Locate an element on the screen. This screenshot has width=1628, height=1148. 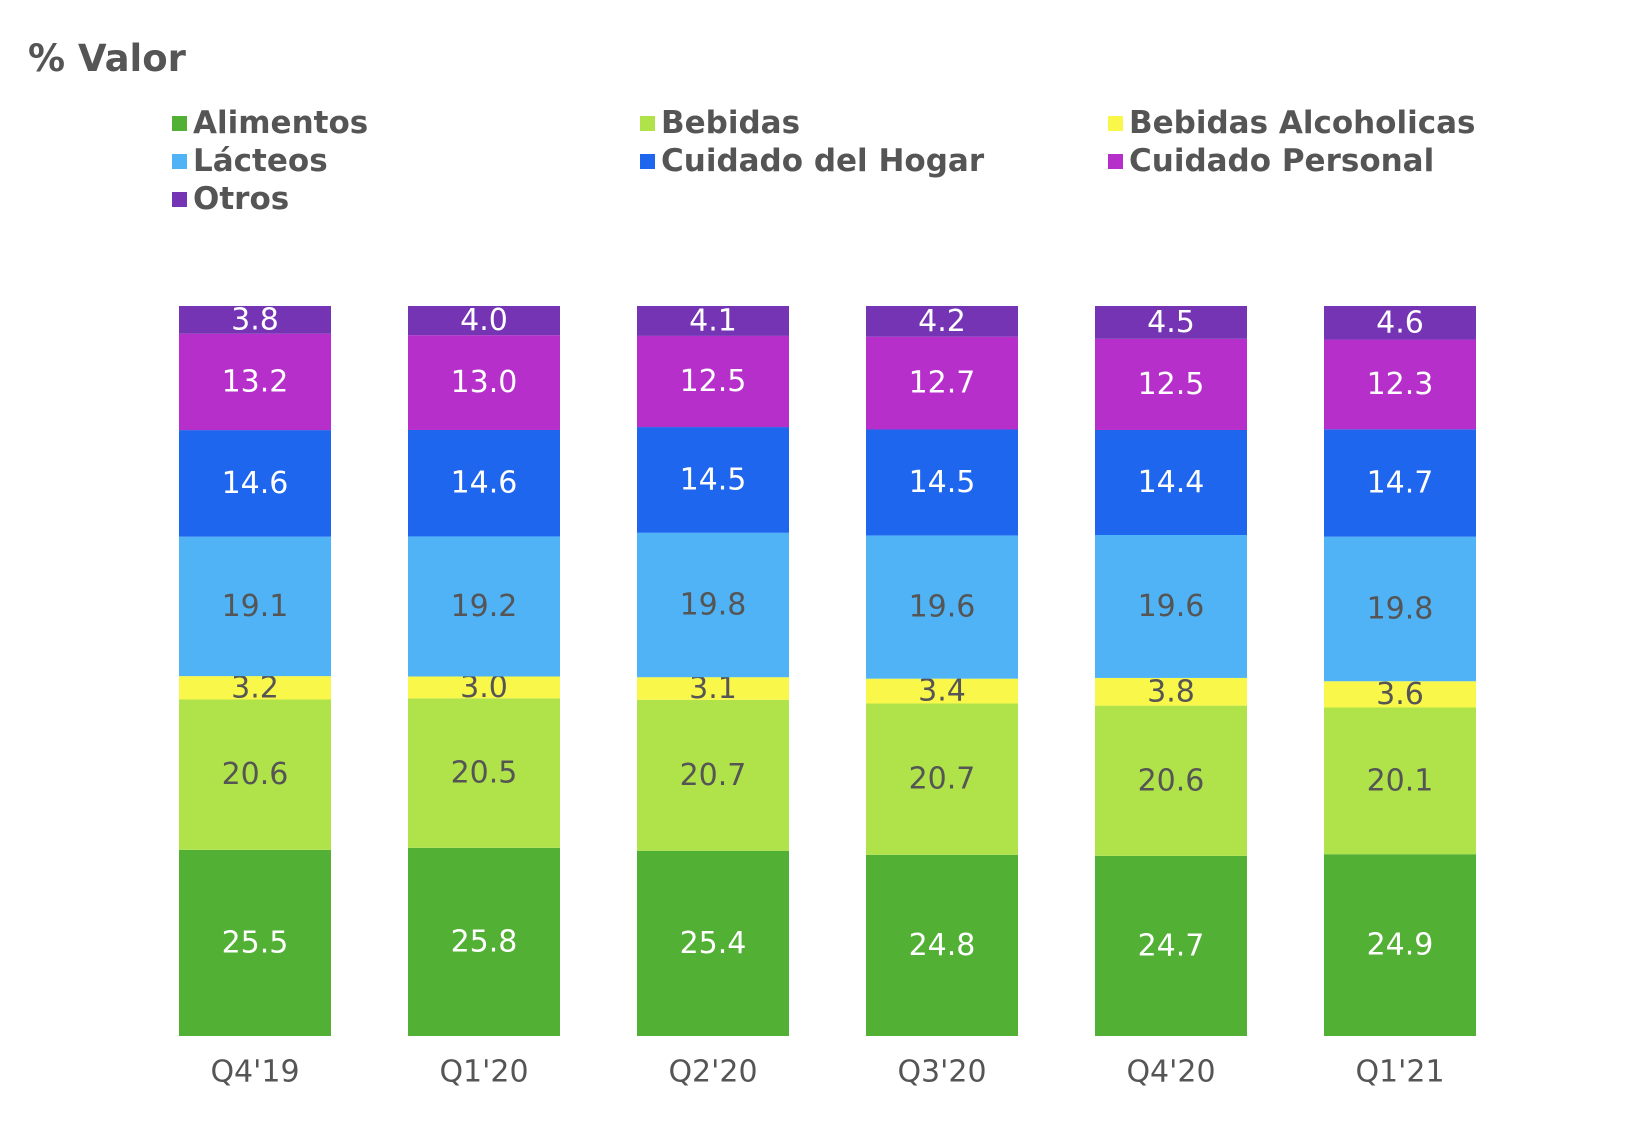
legend-label: Lácteos is located at coordinates (260, 161).